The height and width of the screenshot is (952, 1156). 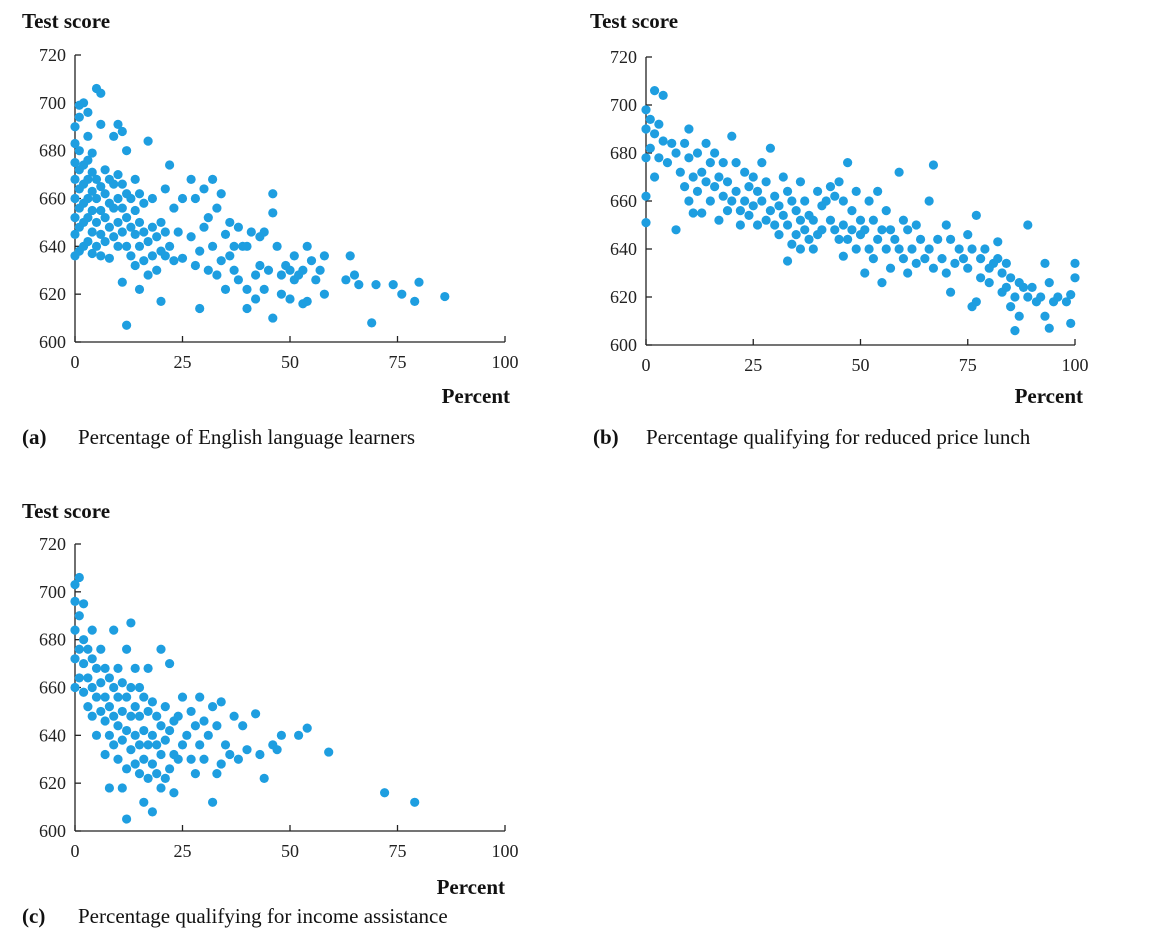 What do you see at coordinates (505, 362) in the screenshot?
I see `panel-a-x-tick-label: 100` at bounding box center [505, 362].